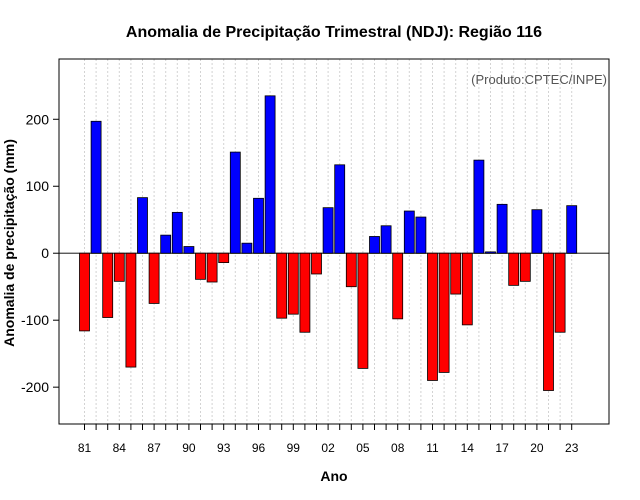 The width and height of the screenshot is (640, 500). Describe the element at coordinates (200, 266) in the screenshot. I see `bar-1991` at that location.